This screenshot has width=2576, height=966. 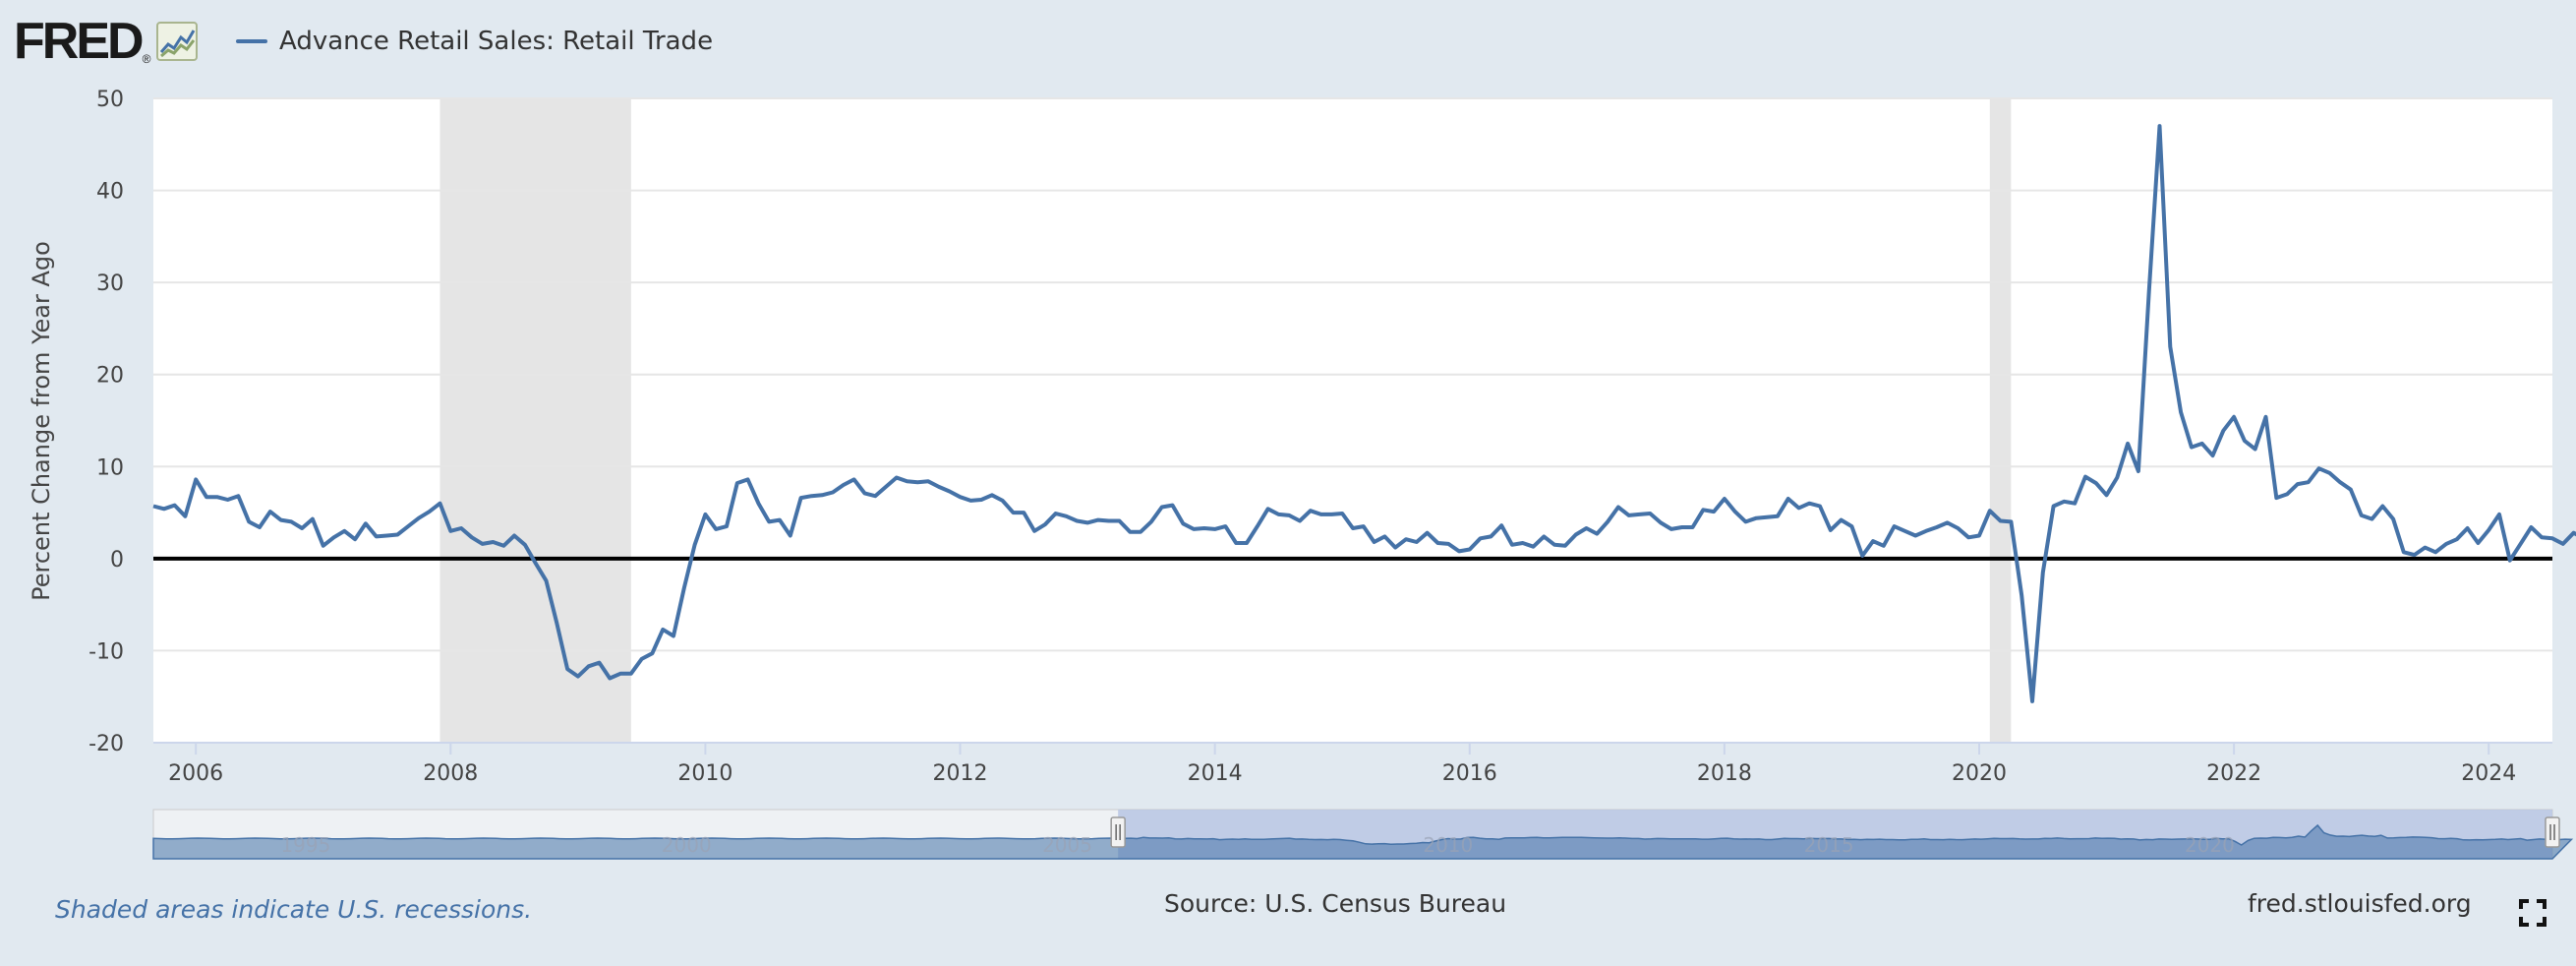 What do you see at coordinates (106, 744) in the screenshot?
I see `y-tick-label: -20` at bounding box center [106, 744].